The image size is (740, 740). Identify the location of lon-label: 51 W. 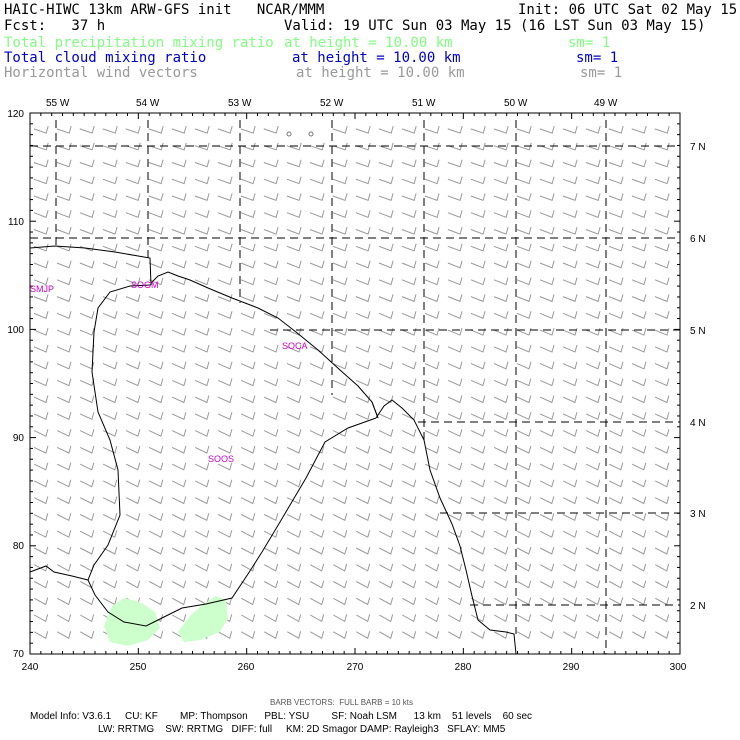
(424, 103).